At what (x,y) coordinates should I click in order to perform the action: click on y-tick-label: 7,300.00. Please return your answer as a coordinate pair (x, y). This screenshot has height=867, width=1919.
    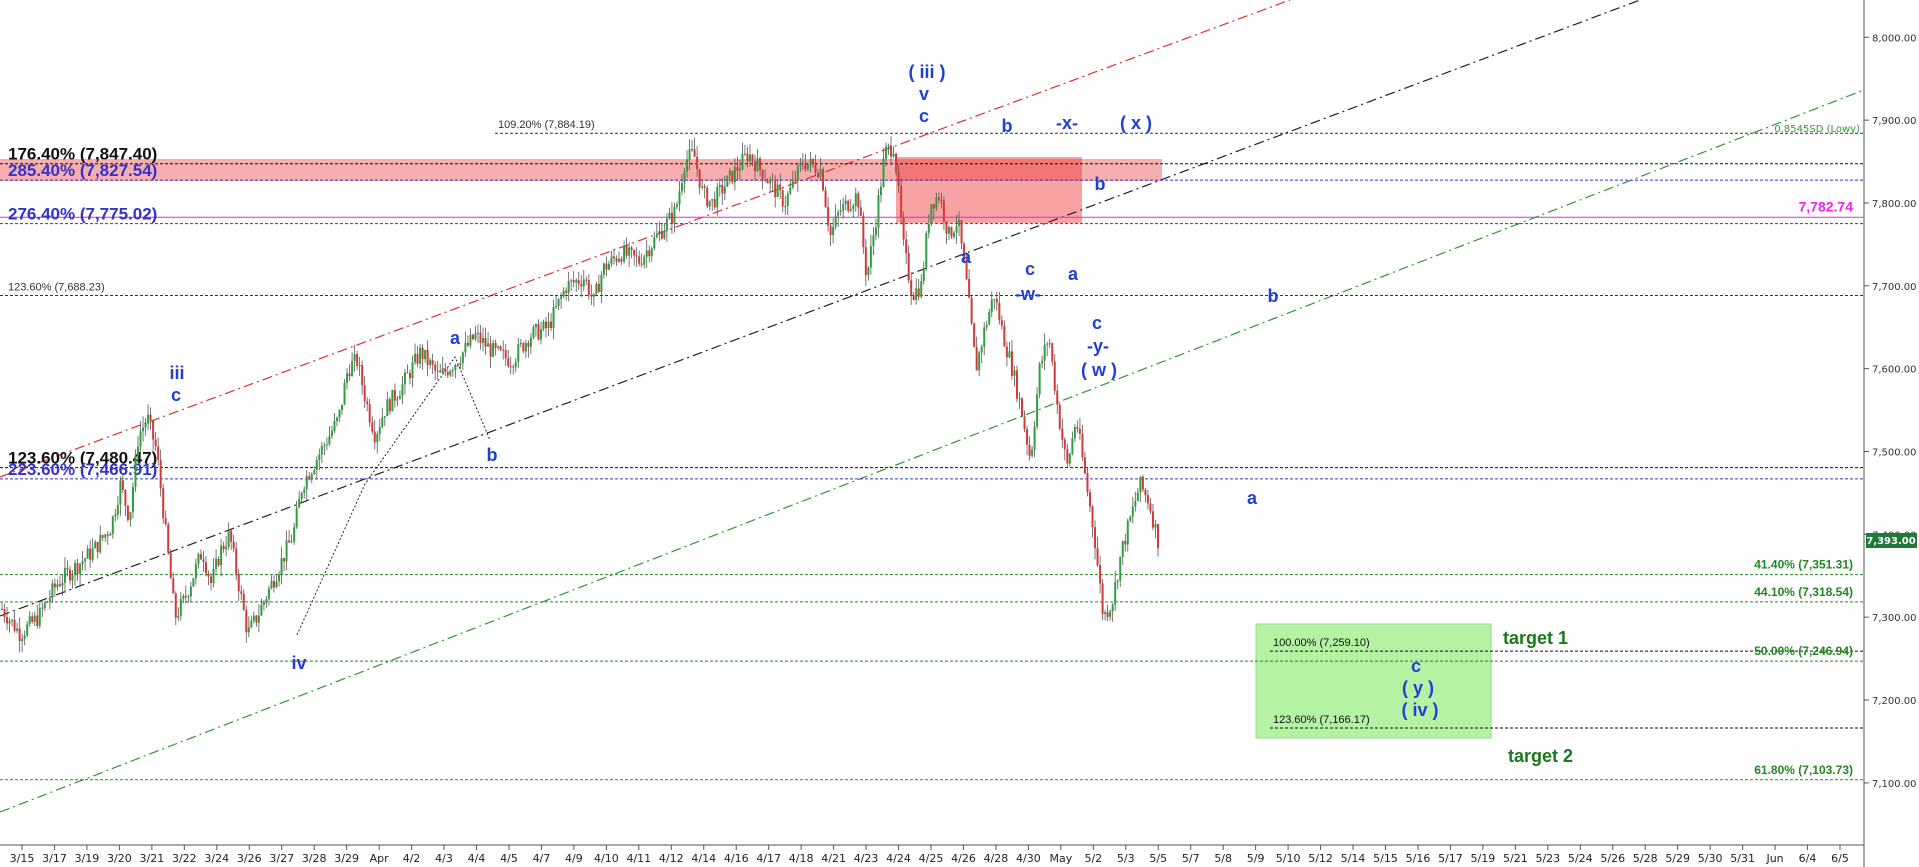
    Looking at the image, I should click on (1894, 618).